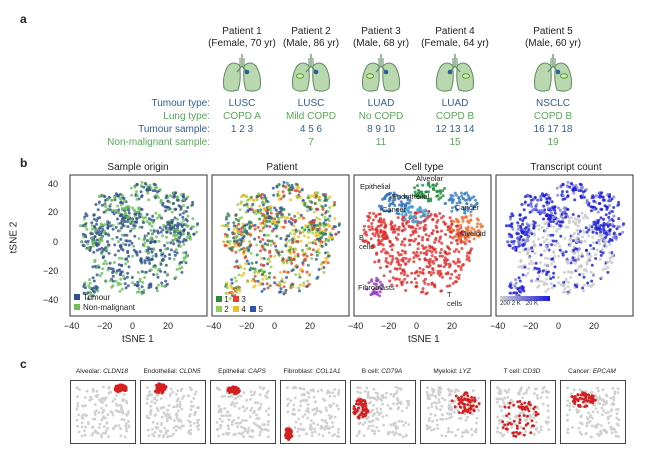  I want to click on marker-type: Endothelial:, so click(160, 371).